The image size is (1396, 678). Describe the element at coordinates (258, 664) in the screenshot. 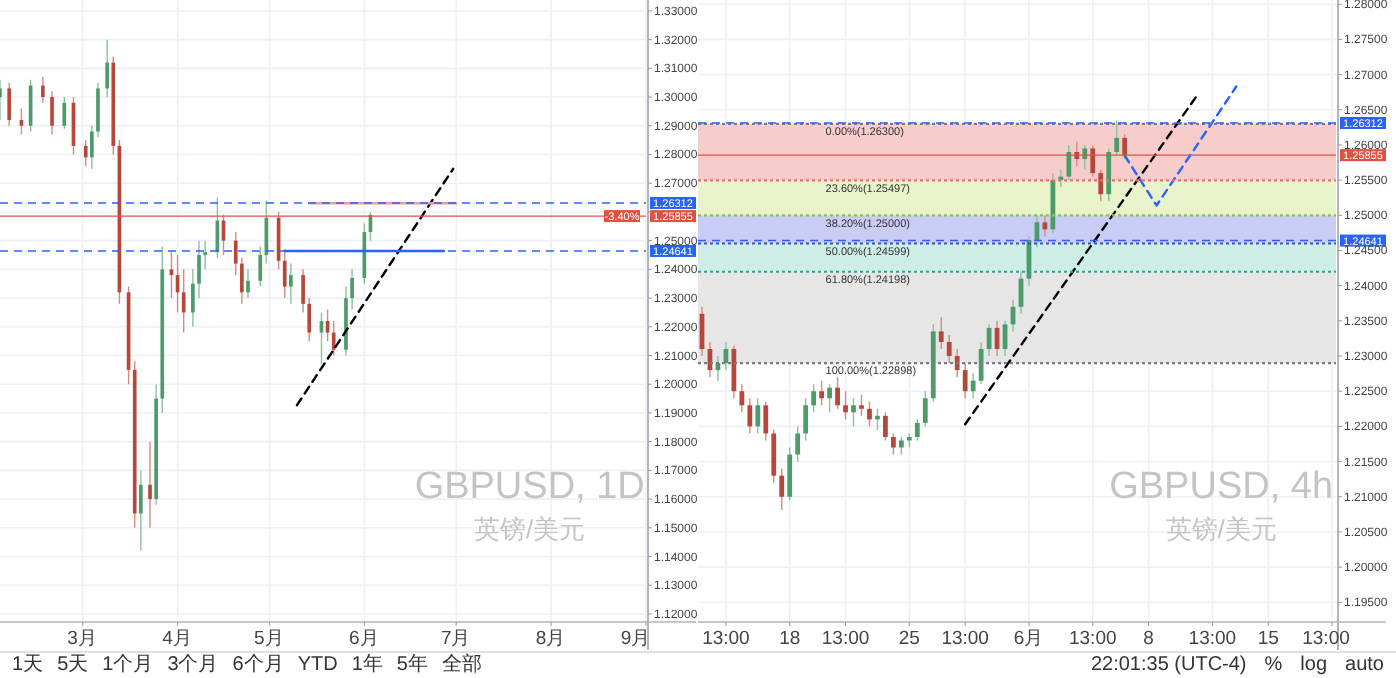

I see `text: 6个月` at that location.